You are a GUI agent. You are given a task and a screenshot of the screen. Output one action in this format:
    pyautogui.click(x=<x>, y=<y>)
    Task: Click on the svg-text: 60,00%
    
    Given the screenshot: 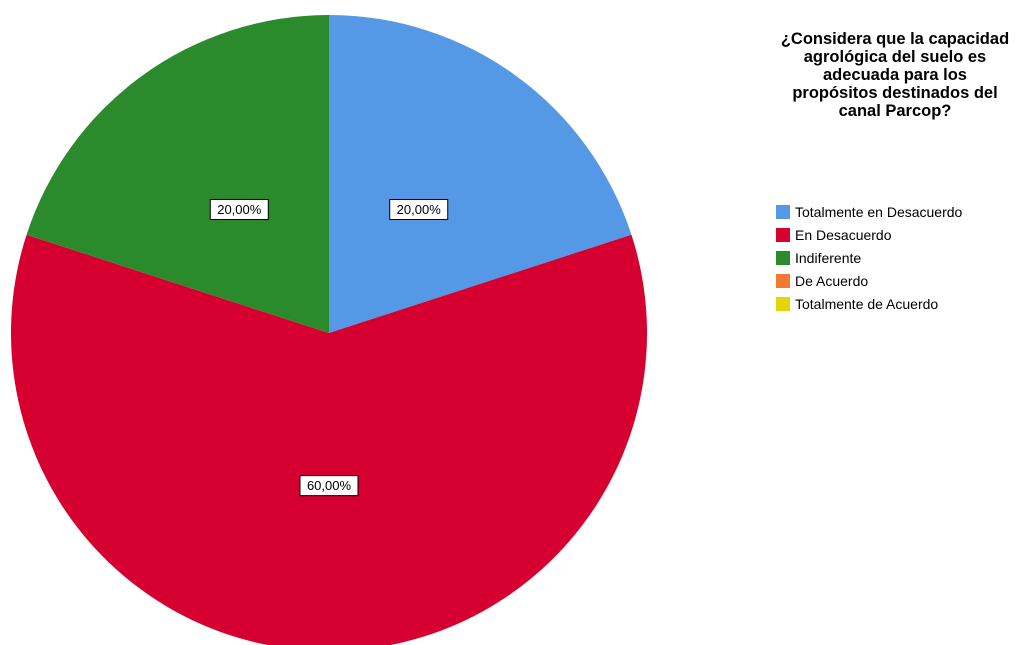 What is the action you would take?
    pyautogui.click(x=329, y=485)
    